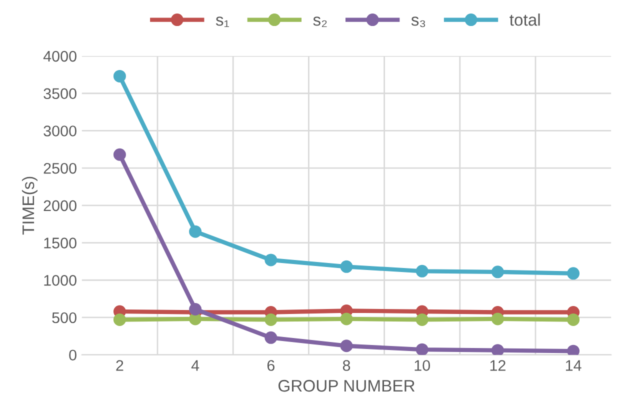  What do you see at coordinates (59, 56) in the screenshot?
I see `y-tick-label: 4000` at bounding box center [59, 56].